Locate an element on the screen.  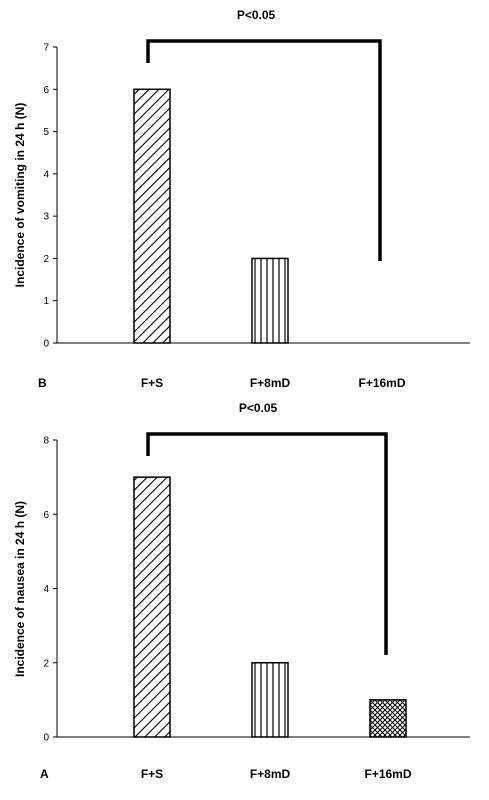
panel-letter: A is located at coordinates (44, 774).